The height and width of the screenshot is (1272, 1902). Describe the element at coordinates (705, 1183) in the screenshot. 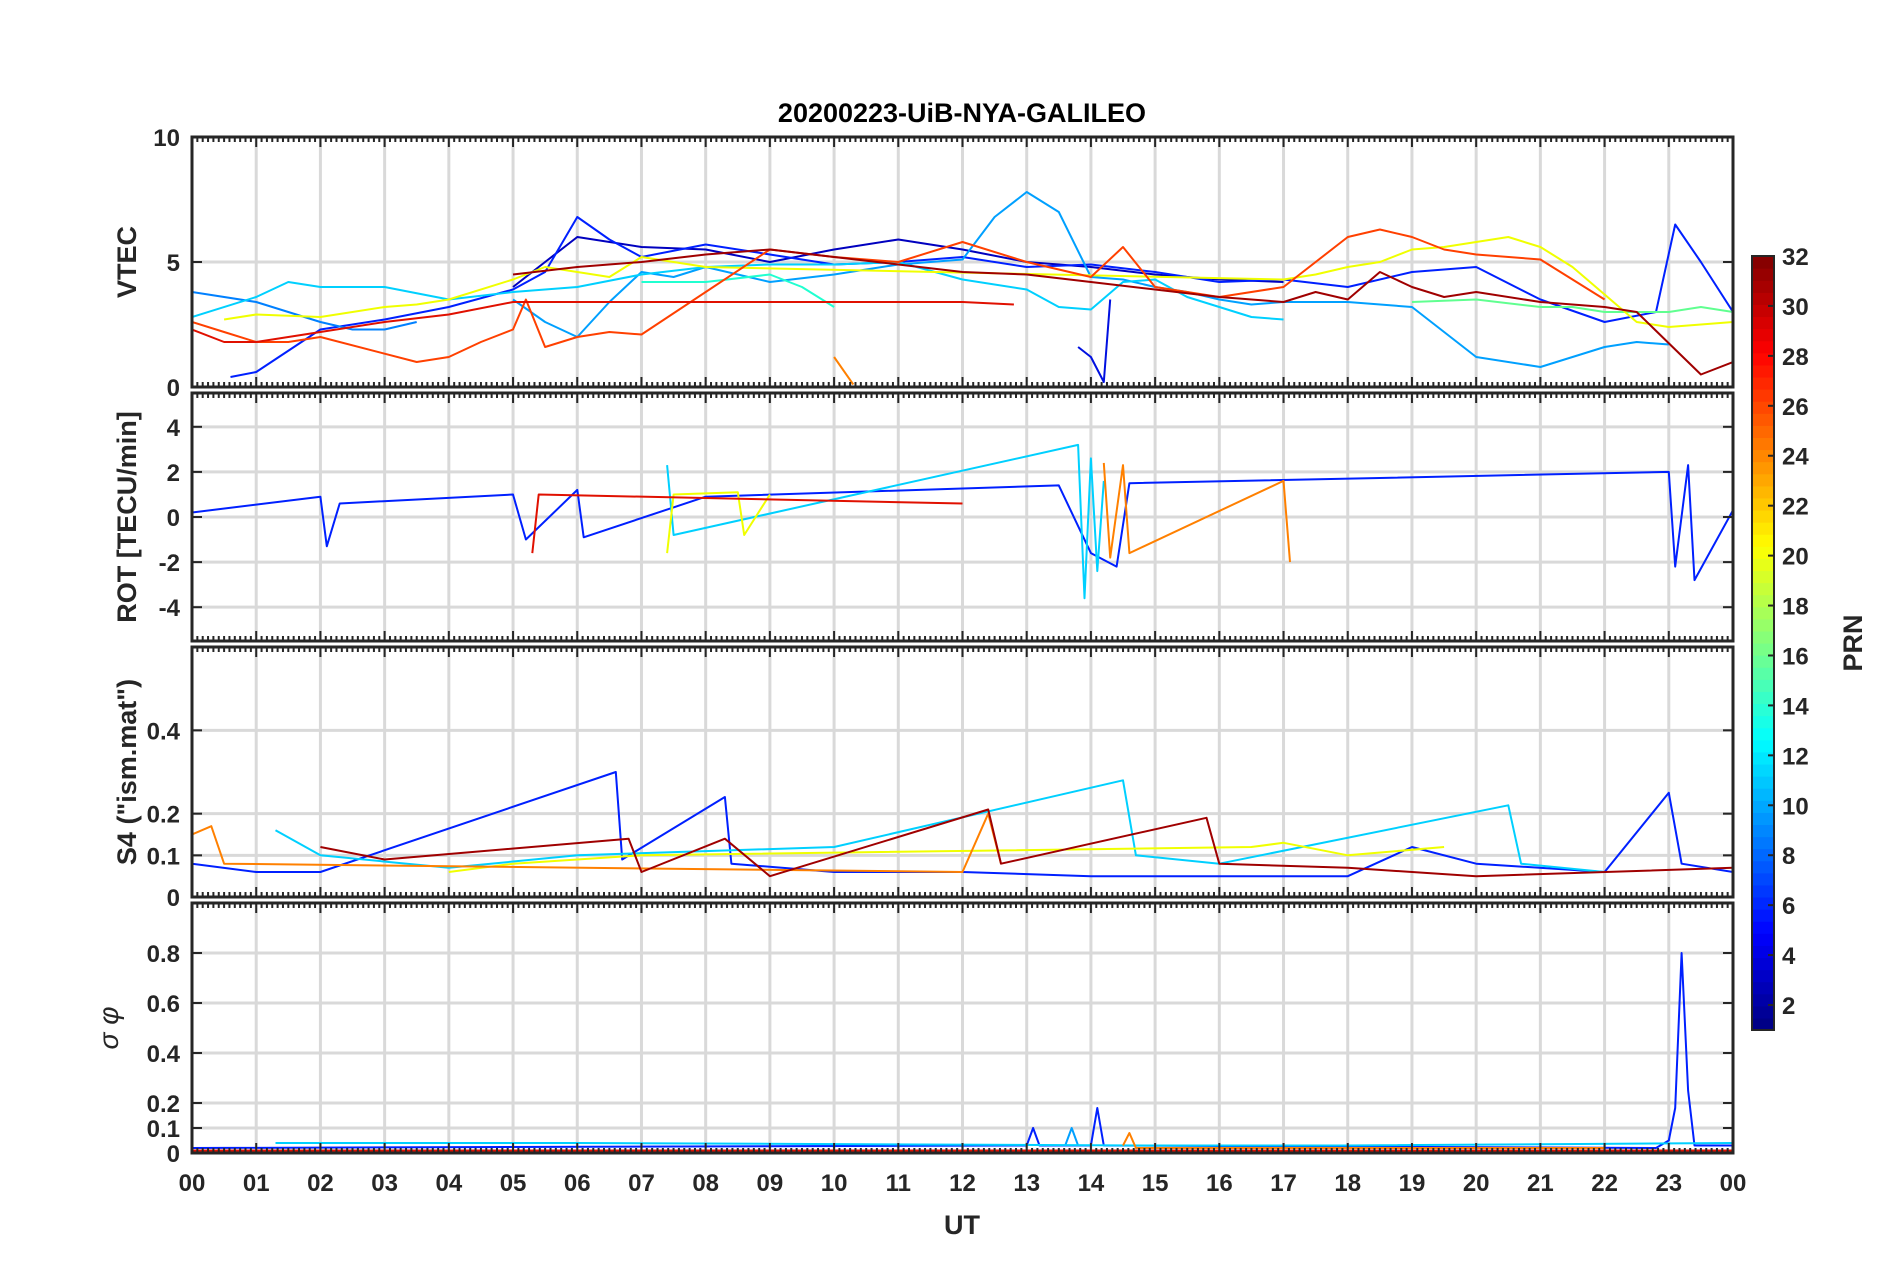

I see `x-tick-label: 08` at that location.